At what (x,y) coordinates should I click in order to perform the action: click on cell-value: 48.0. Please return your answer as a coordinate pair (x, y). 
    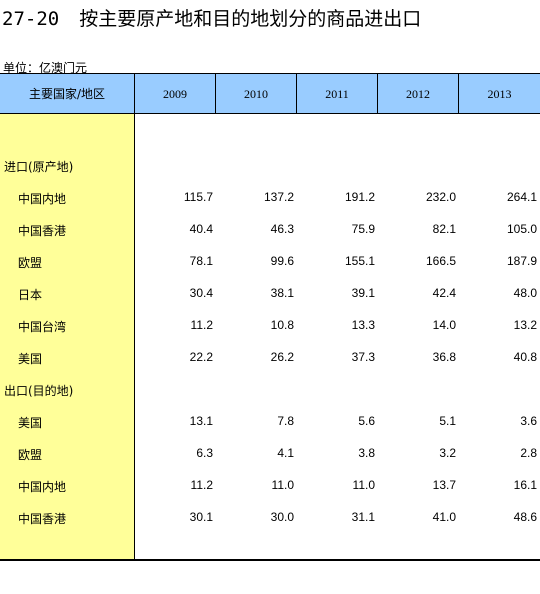
    Looking at the image, I should click on (525, 293).